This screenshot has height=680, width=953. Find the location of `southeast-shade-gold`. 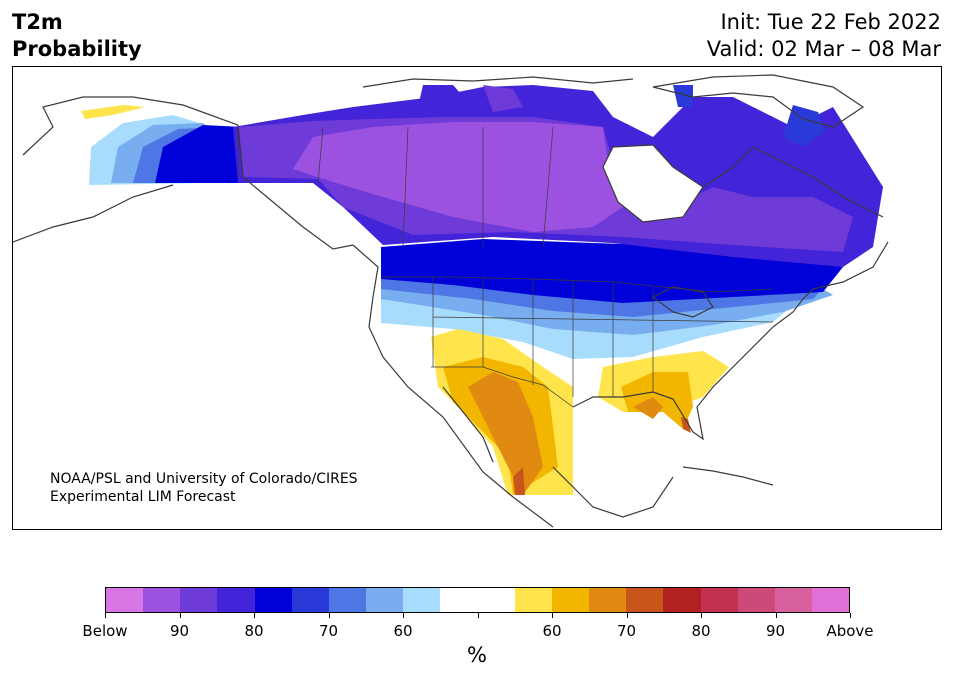

southeast-shade-gold is located at coordinates (657, 400).